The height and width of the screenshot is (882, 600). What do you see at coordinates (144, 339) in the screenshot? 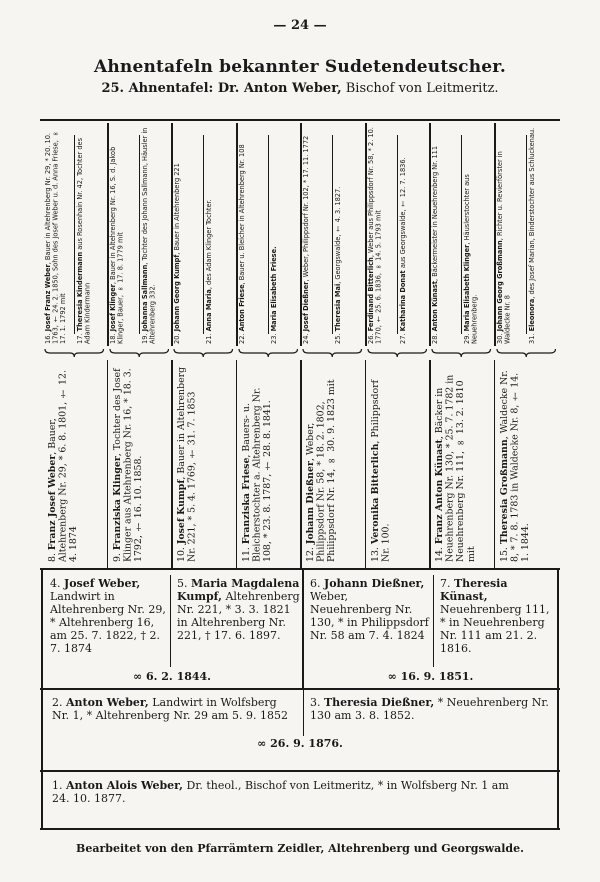
I see `ancestor-number: 19.` at bounding box center [144, 339].